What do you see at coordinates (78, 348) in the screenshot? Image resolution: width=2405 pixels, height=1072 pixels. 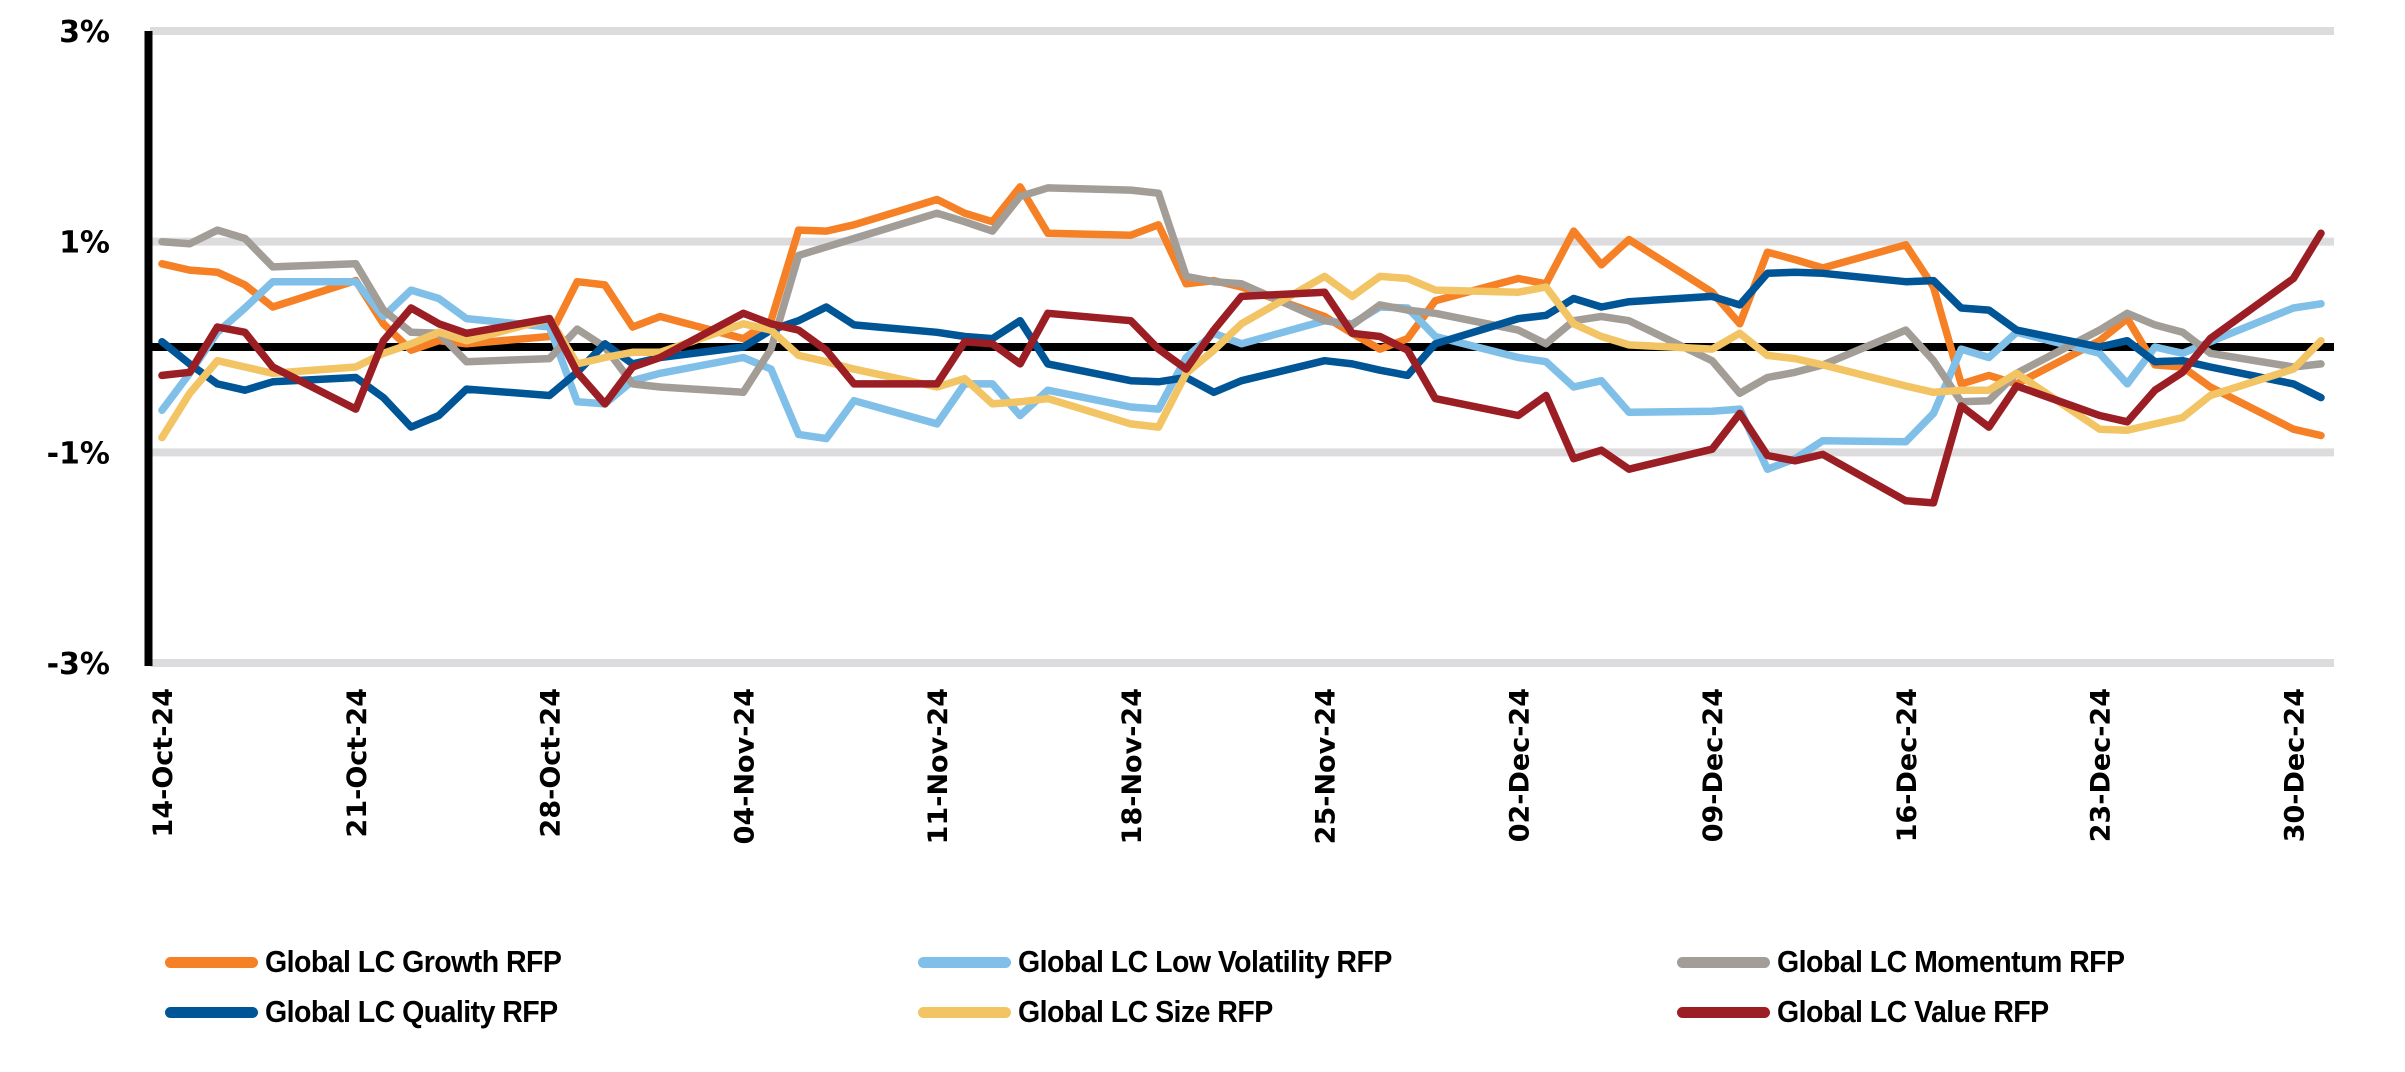 I see `y-axis-tick-labels: 3% 1% -1% -3%` at bounding box center [78, 348].